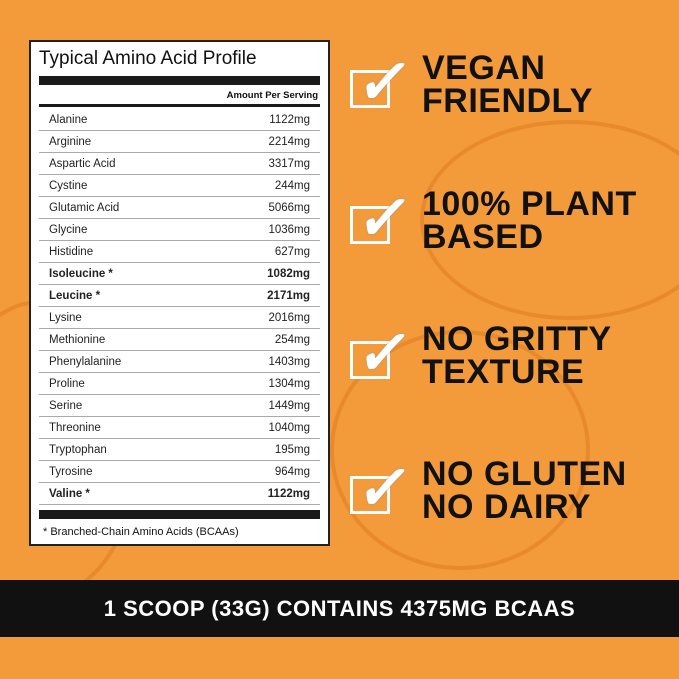 The width and height of the screenshot is (679, 679). Describe the element at coordinates (179, 274) in the screenshot. I see `table-row: Isoleucine * 1082mg` at that location.